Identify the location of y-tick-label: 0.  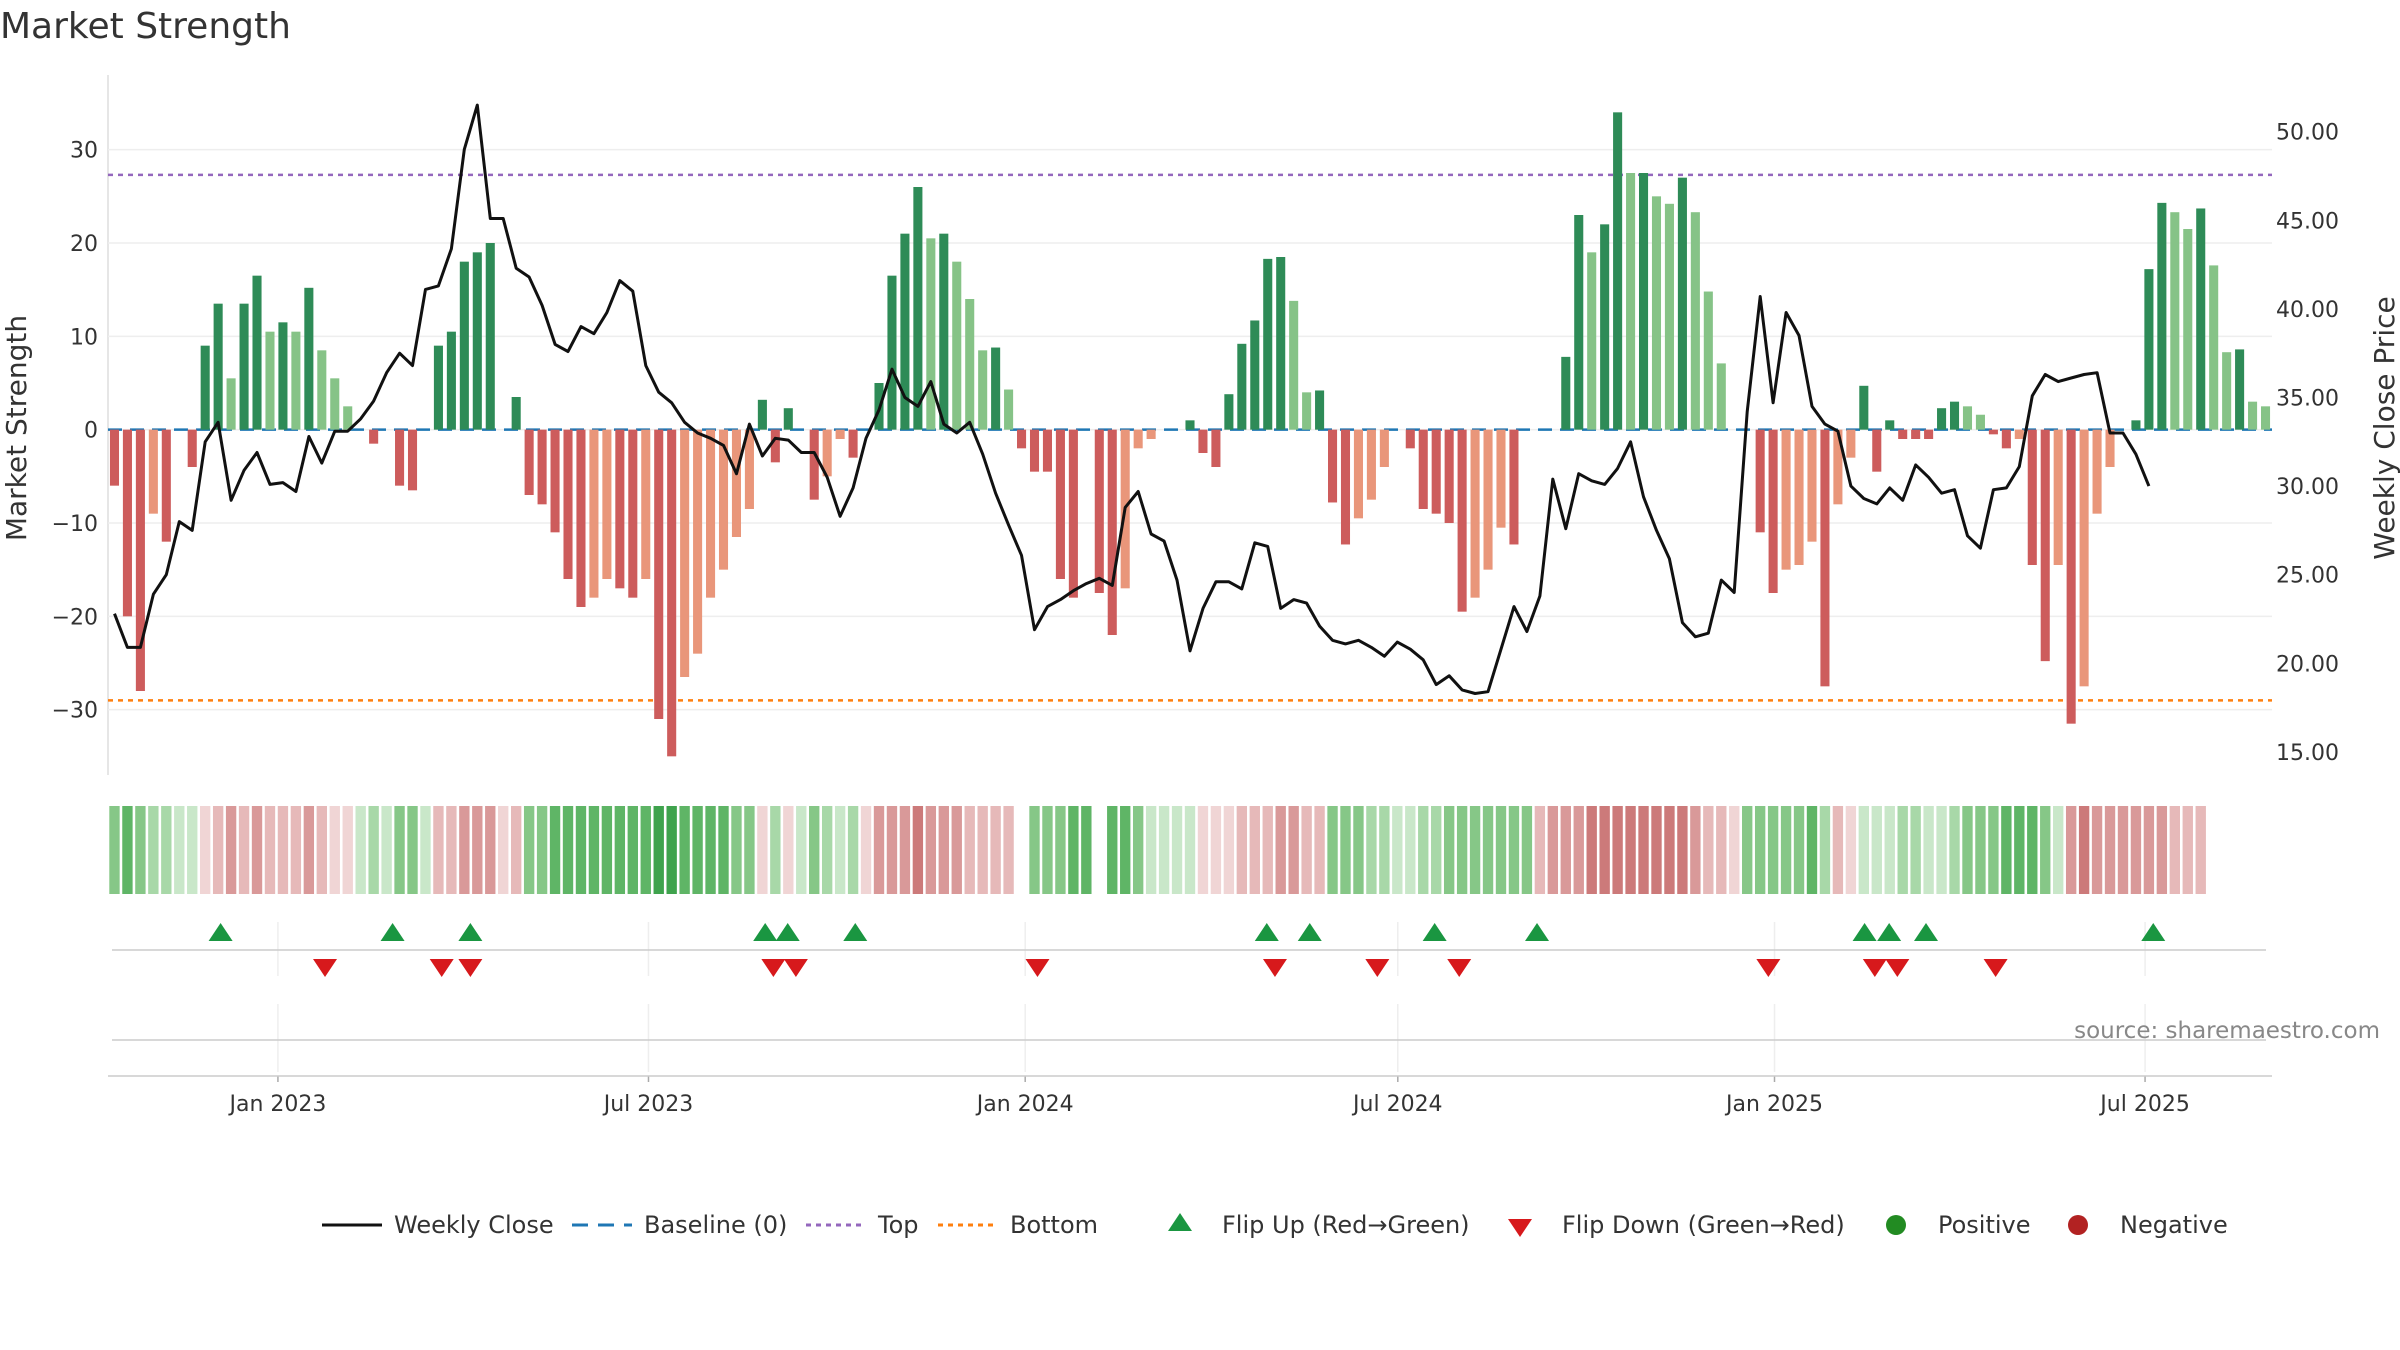
(91, 431).